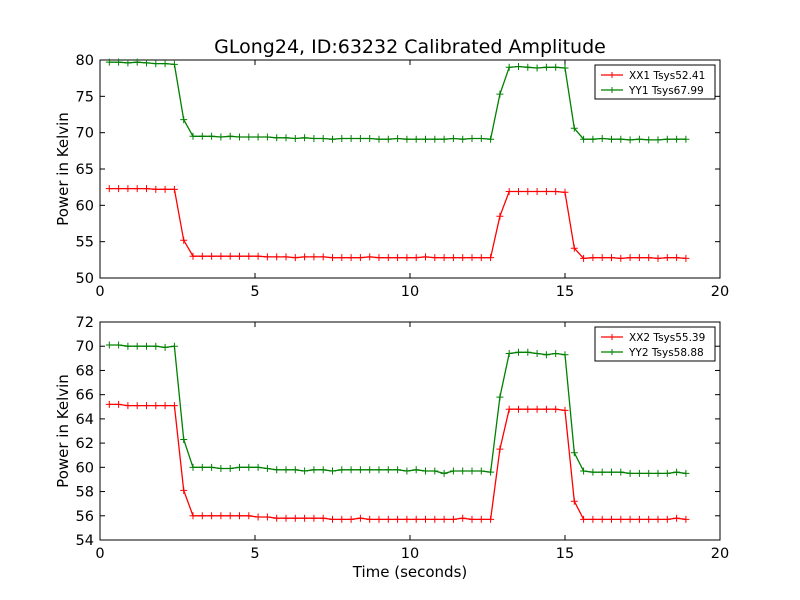  I want to click on x-axis-label: Time (seconds), so click(410, 572).